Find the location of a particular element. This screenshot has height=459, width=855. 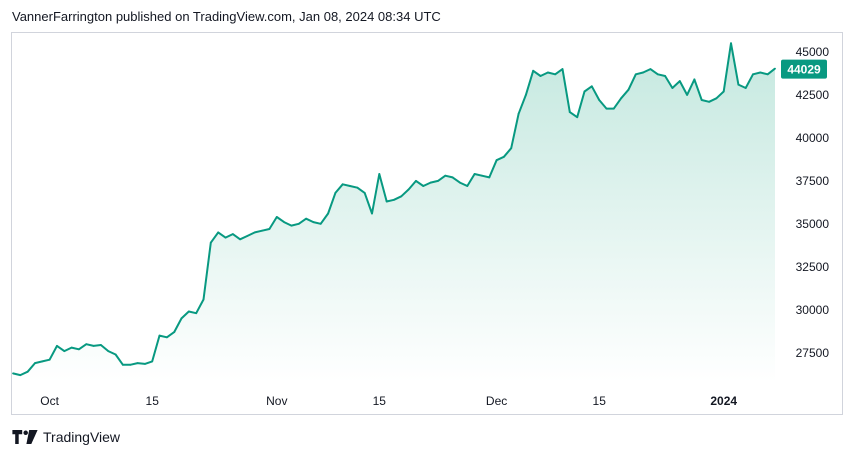

x-tick-label: Nov is located at coordinates (276, 401).